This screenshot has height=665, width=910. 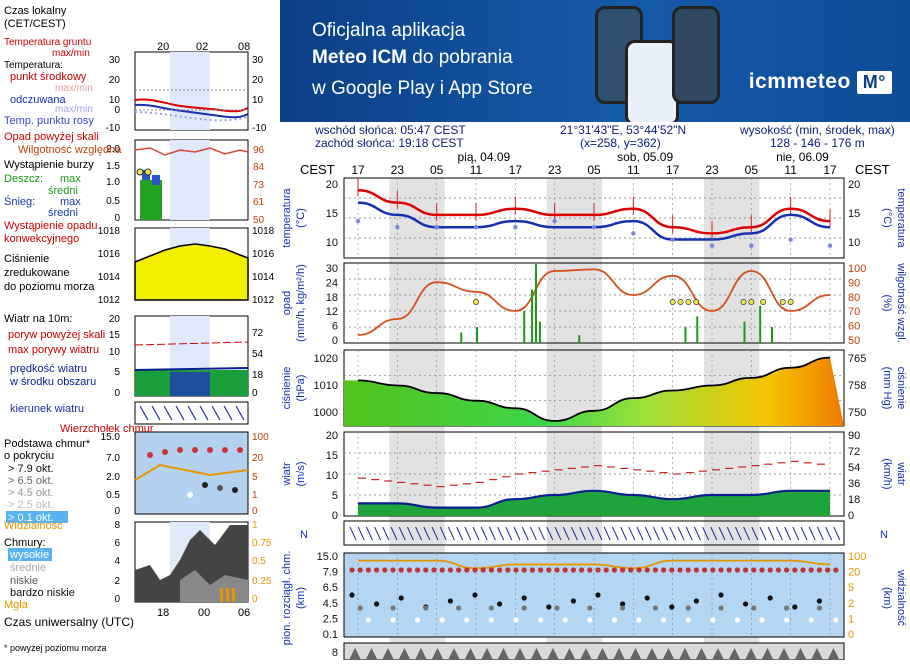 I want to click on legend-pressure-tick-r: 1016, so click(x=263, y=254).